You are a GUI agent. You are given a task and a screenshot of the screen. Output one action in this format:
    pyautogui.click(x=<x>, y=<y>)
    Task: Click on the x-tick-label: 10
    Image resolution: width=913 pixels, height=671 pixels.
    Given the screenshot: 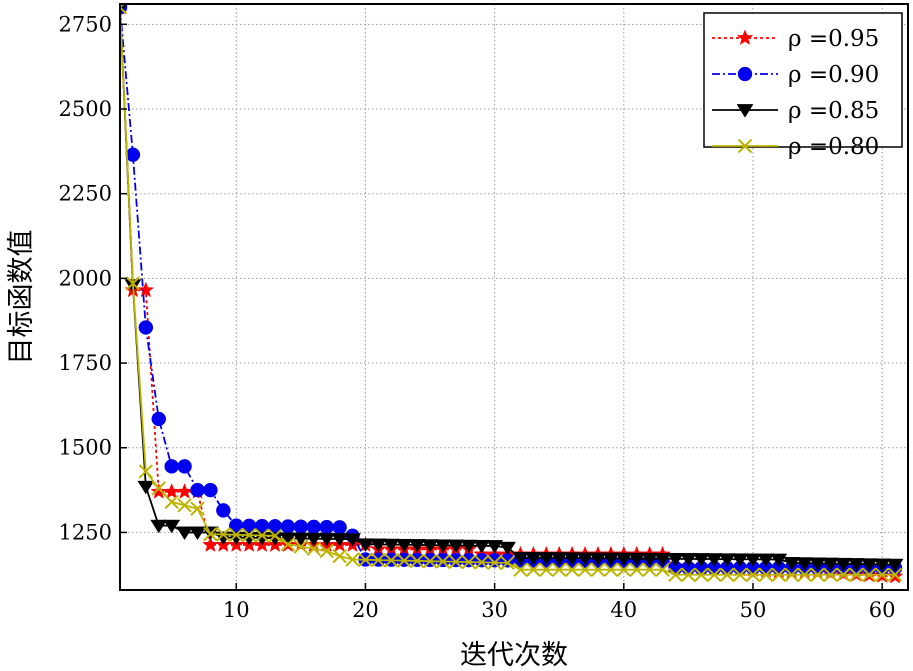 What is the action you would take?
    pyautogui.click(x=236, y=610)
    